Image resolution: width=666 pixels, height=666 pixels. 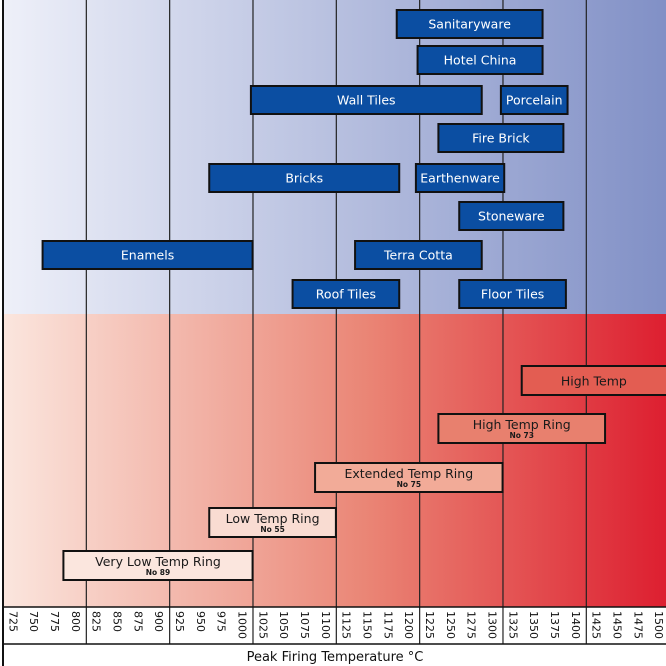 What do you see at coordinates (158, 621) in the screenshot?
I see `x-tick-label: 900` at bounding box center [158, 621].